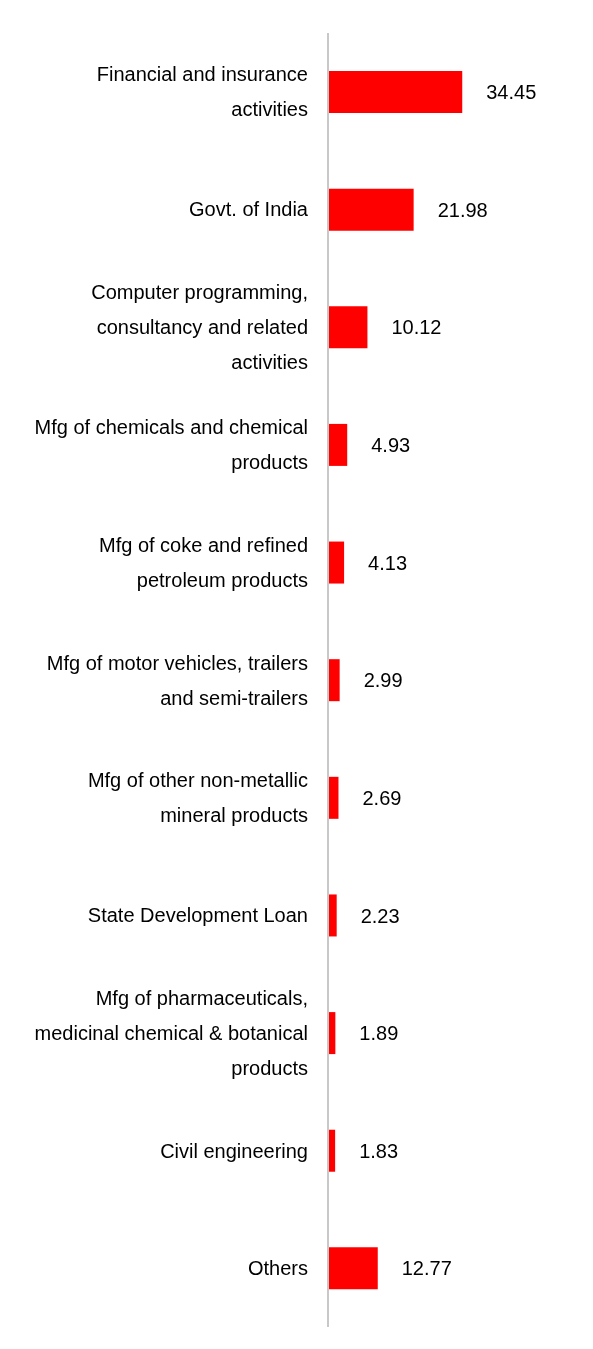 The width and height of the screenshot is (593, 1349). Describe the element at coordinates (379, 1150) in the screenshot. I see `data-label: 1.83` at that location.